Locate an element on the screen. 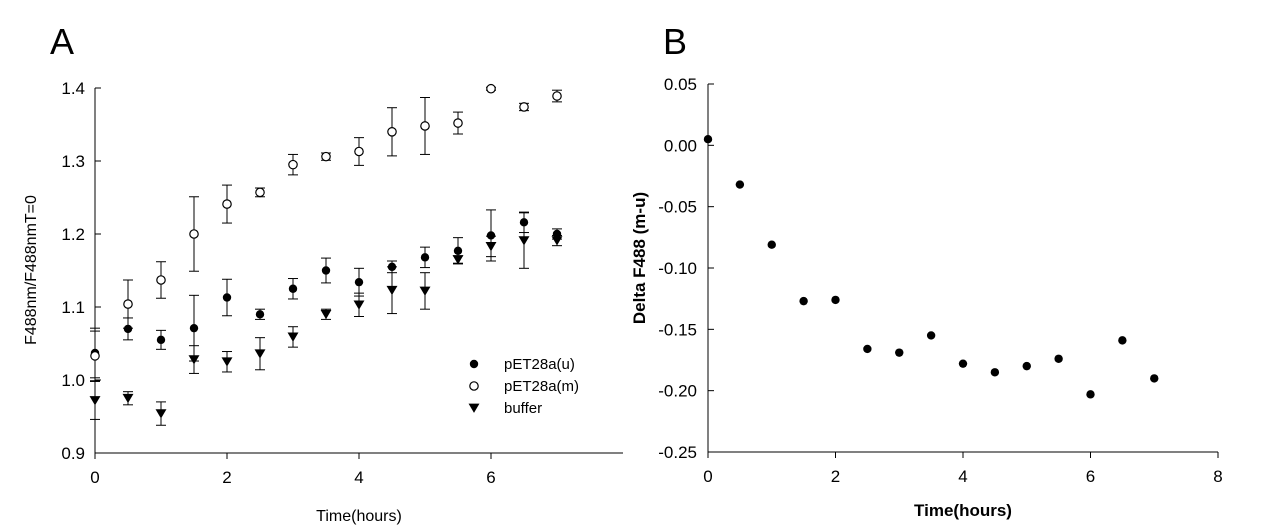  legend-label: pET28a(m) is located at coordinates (541, 386).